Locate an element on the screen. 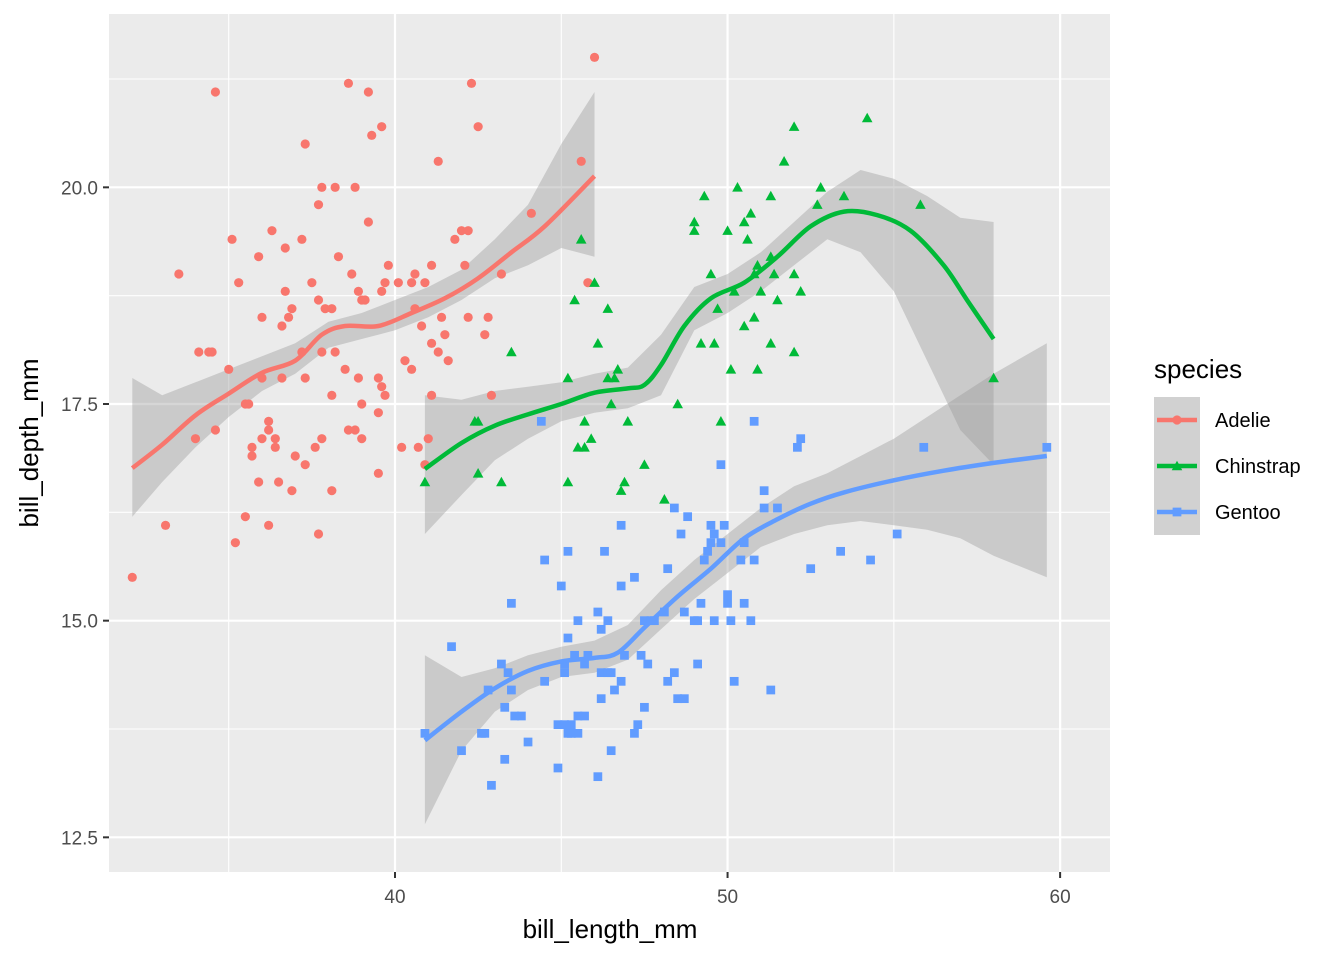 This screenshot has height=965, width=1344. legend-label: Chinstrap is located at coordinates (1258, 467).